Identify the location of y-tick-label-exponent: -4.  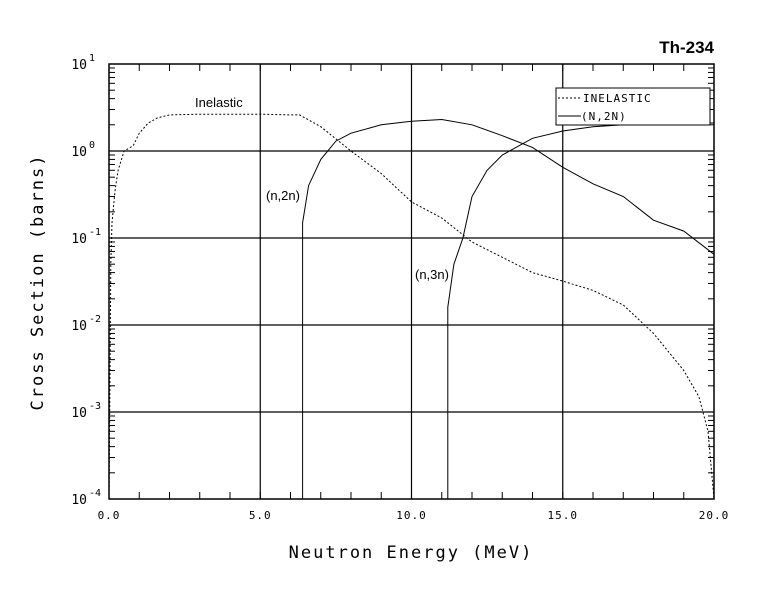
(95, 493).